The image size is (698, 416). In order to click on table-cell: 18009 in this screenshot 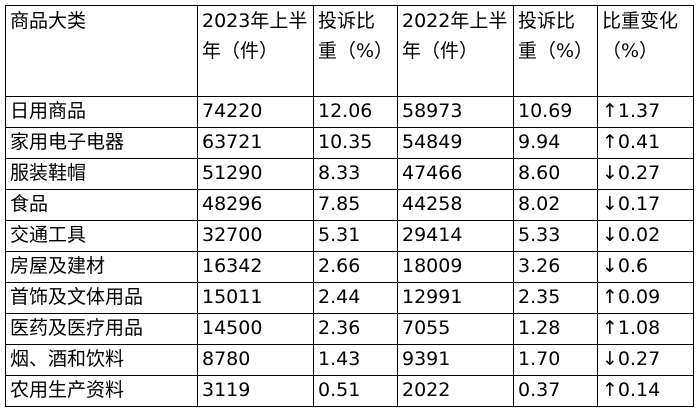, I will do `click(455, 267)`.